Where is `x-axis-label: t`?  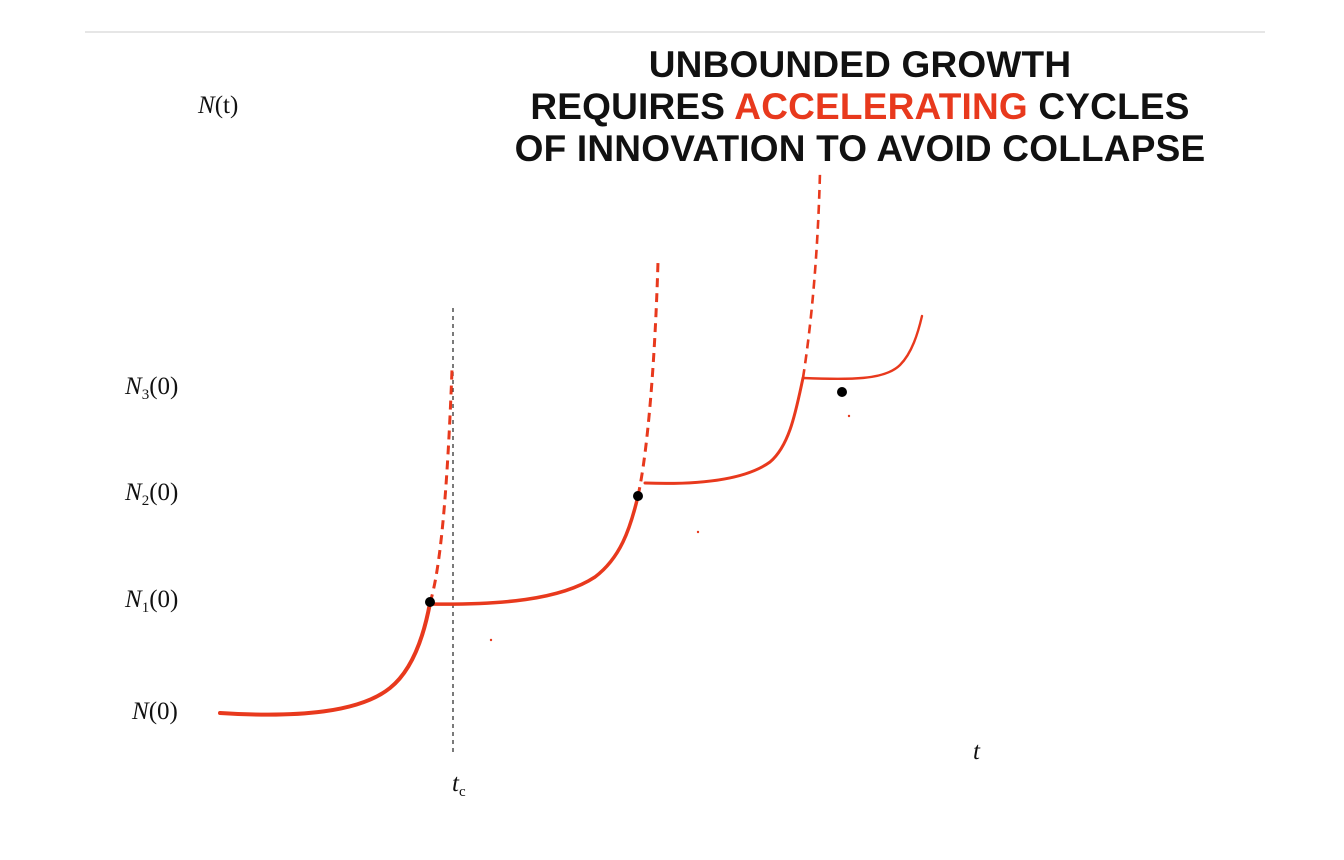
x-axis-label: t is located at coordinates (976, 751).